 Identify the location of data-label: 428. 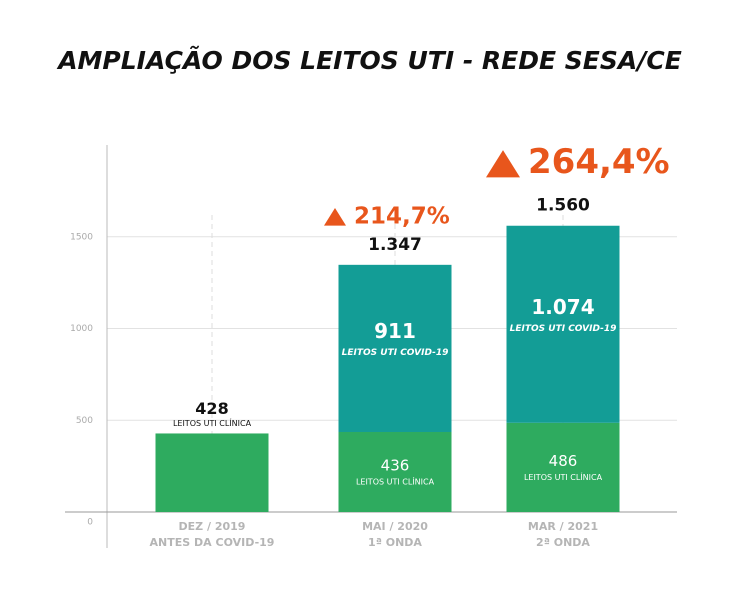
(211, 408).